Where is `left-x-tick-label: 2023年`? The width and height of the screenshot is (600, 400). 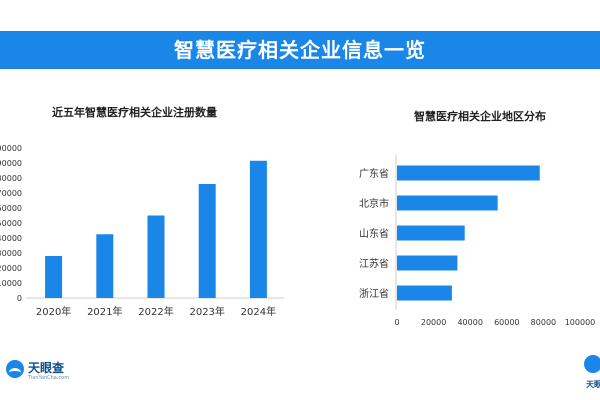 left-x-tick-label: 2023年 is located at coordinates (206, 311).